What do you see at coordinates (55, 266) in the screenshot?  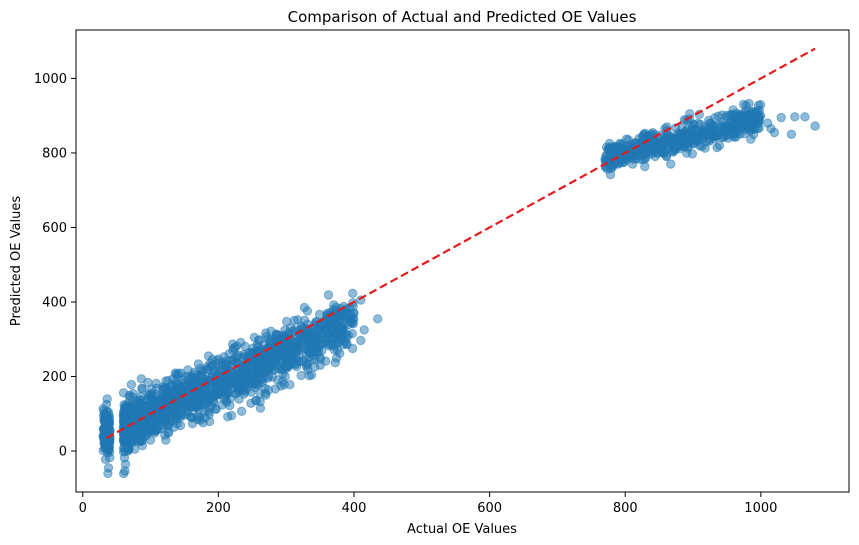 I see `y-axis-ticks: 0 200 400 600 800 1000` at bounding box center [55, 266].